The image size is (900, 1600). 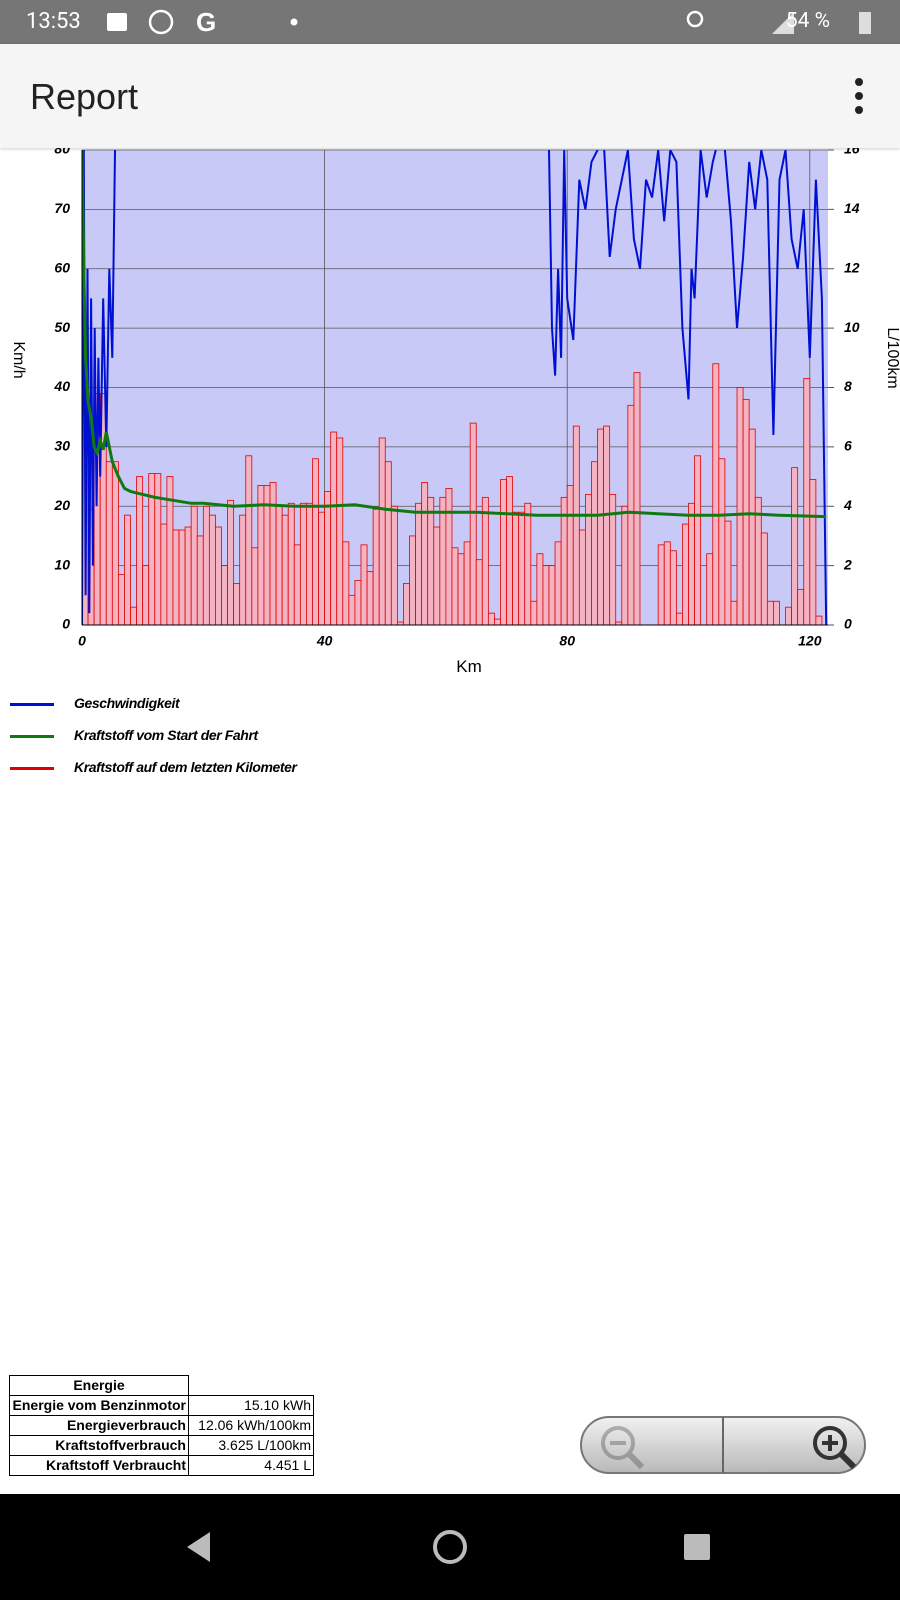 I want to click on x-tick-label: 0, so click(x=82, y=641).